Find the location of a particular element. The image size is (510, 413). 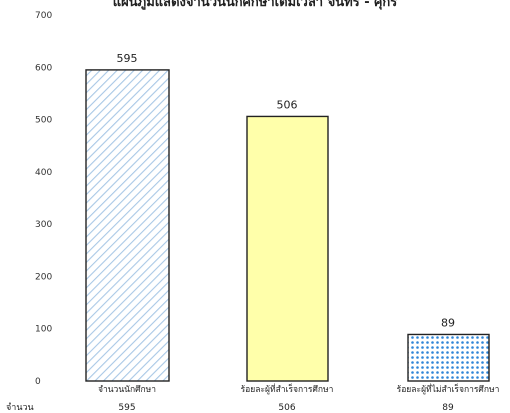

bar-value-label: 506 is located at coordinates (287, 104).